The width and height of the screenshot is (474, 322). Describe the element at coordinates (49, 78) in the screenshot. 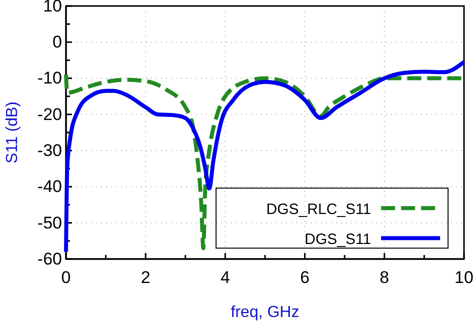

I see `y-tick-label: -10` at that location.